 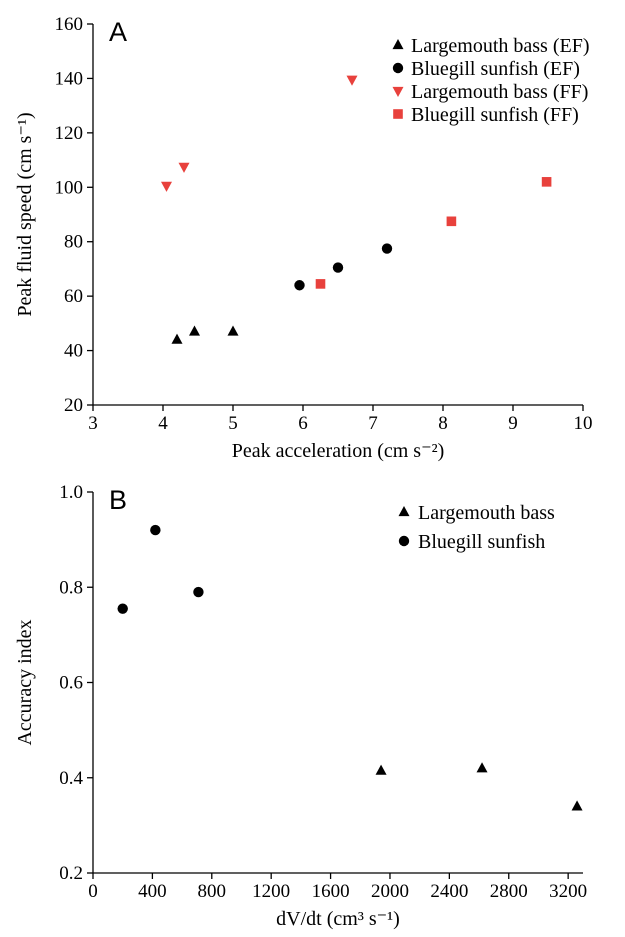 What do you see at coordinates (499, 92) in the screenshot?
I see `legend-label: Largemouth bass (FF)` at bounding box center [499, 92].